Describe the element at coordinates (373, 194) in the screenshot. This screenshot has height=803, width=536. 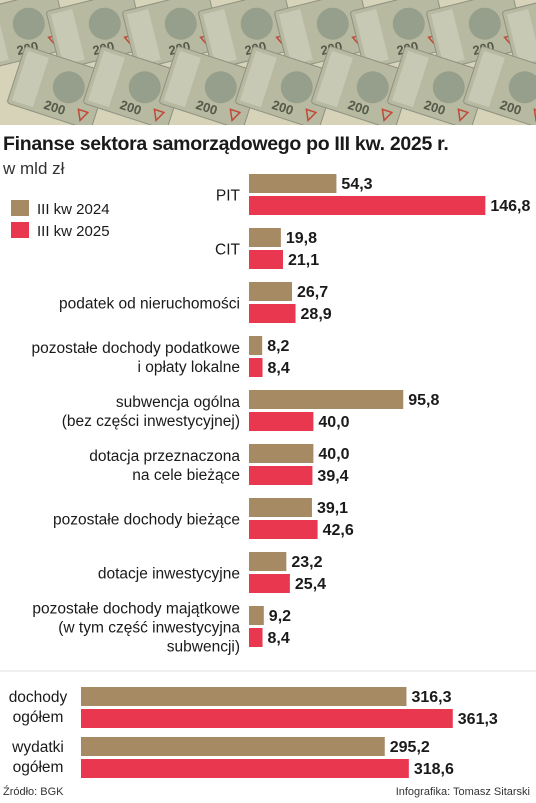
I see `category-row: 54,3 146,8 PIT` at that location.